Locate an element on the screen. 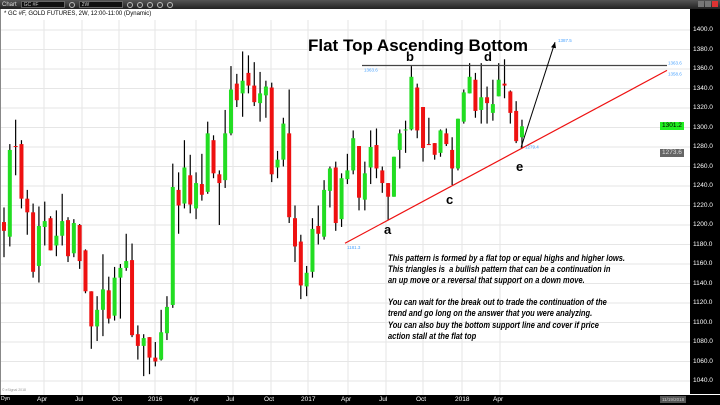 The image size is (720, 405). price-tick-label: 1200.0 is located at coordinates (703, 224).